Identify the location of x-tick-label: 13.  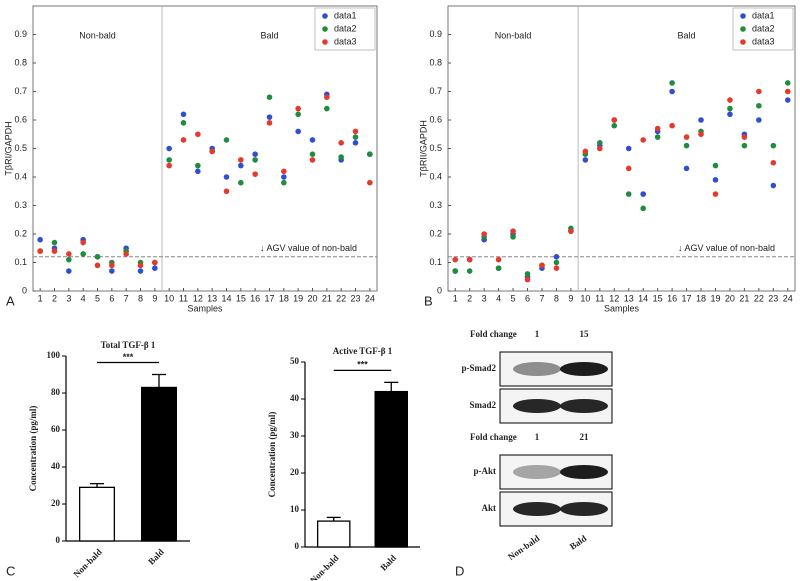
(629, 298).